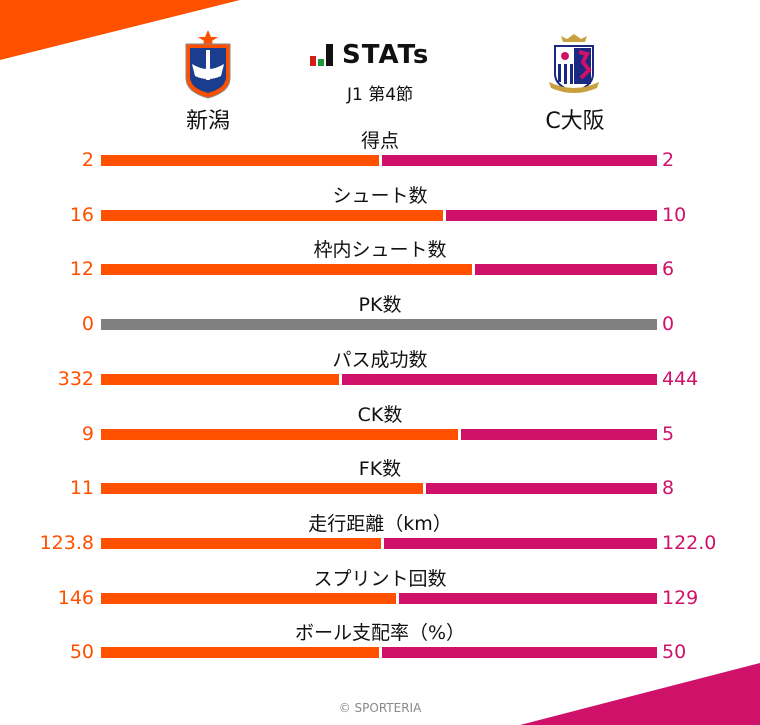 Image resolution: width=760 pixels, height=725 pixels. I want to click on stat-label: 枠内シュート数, so click(380, 250).